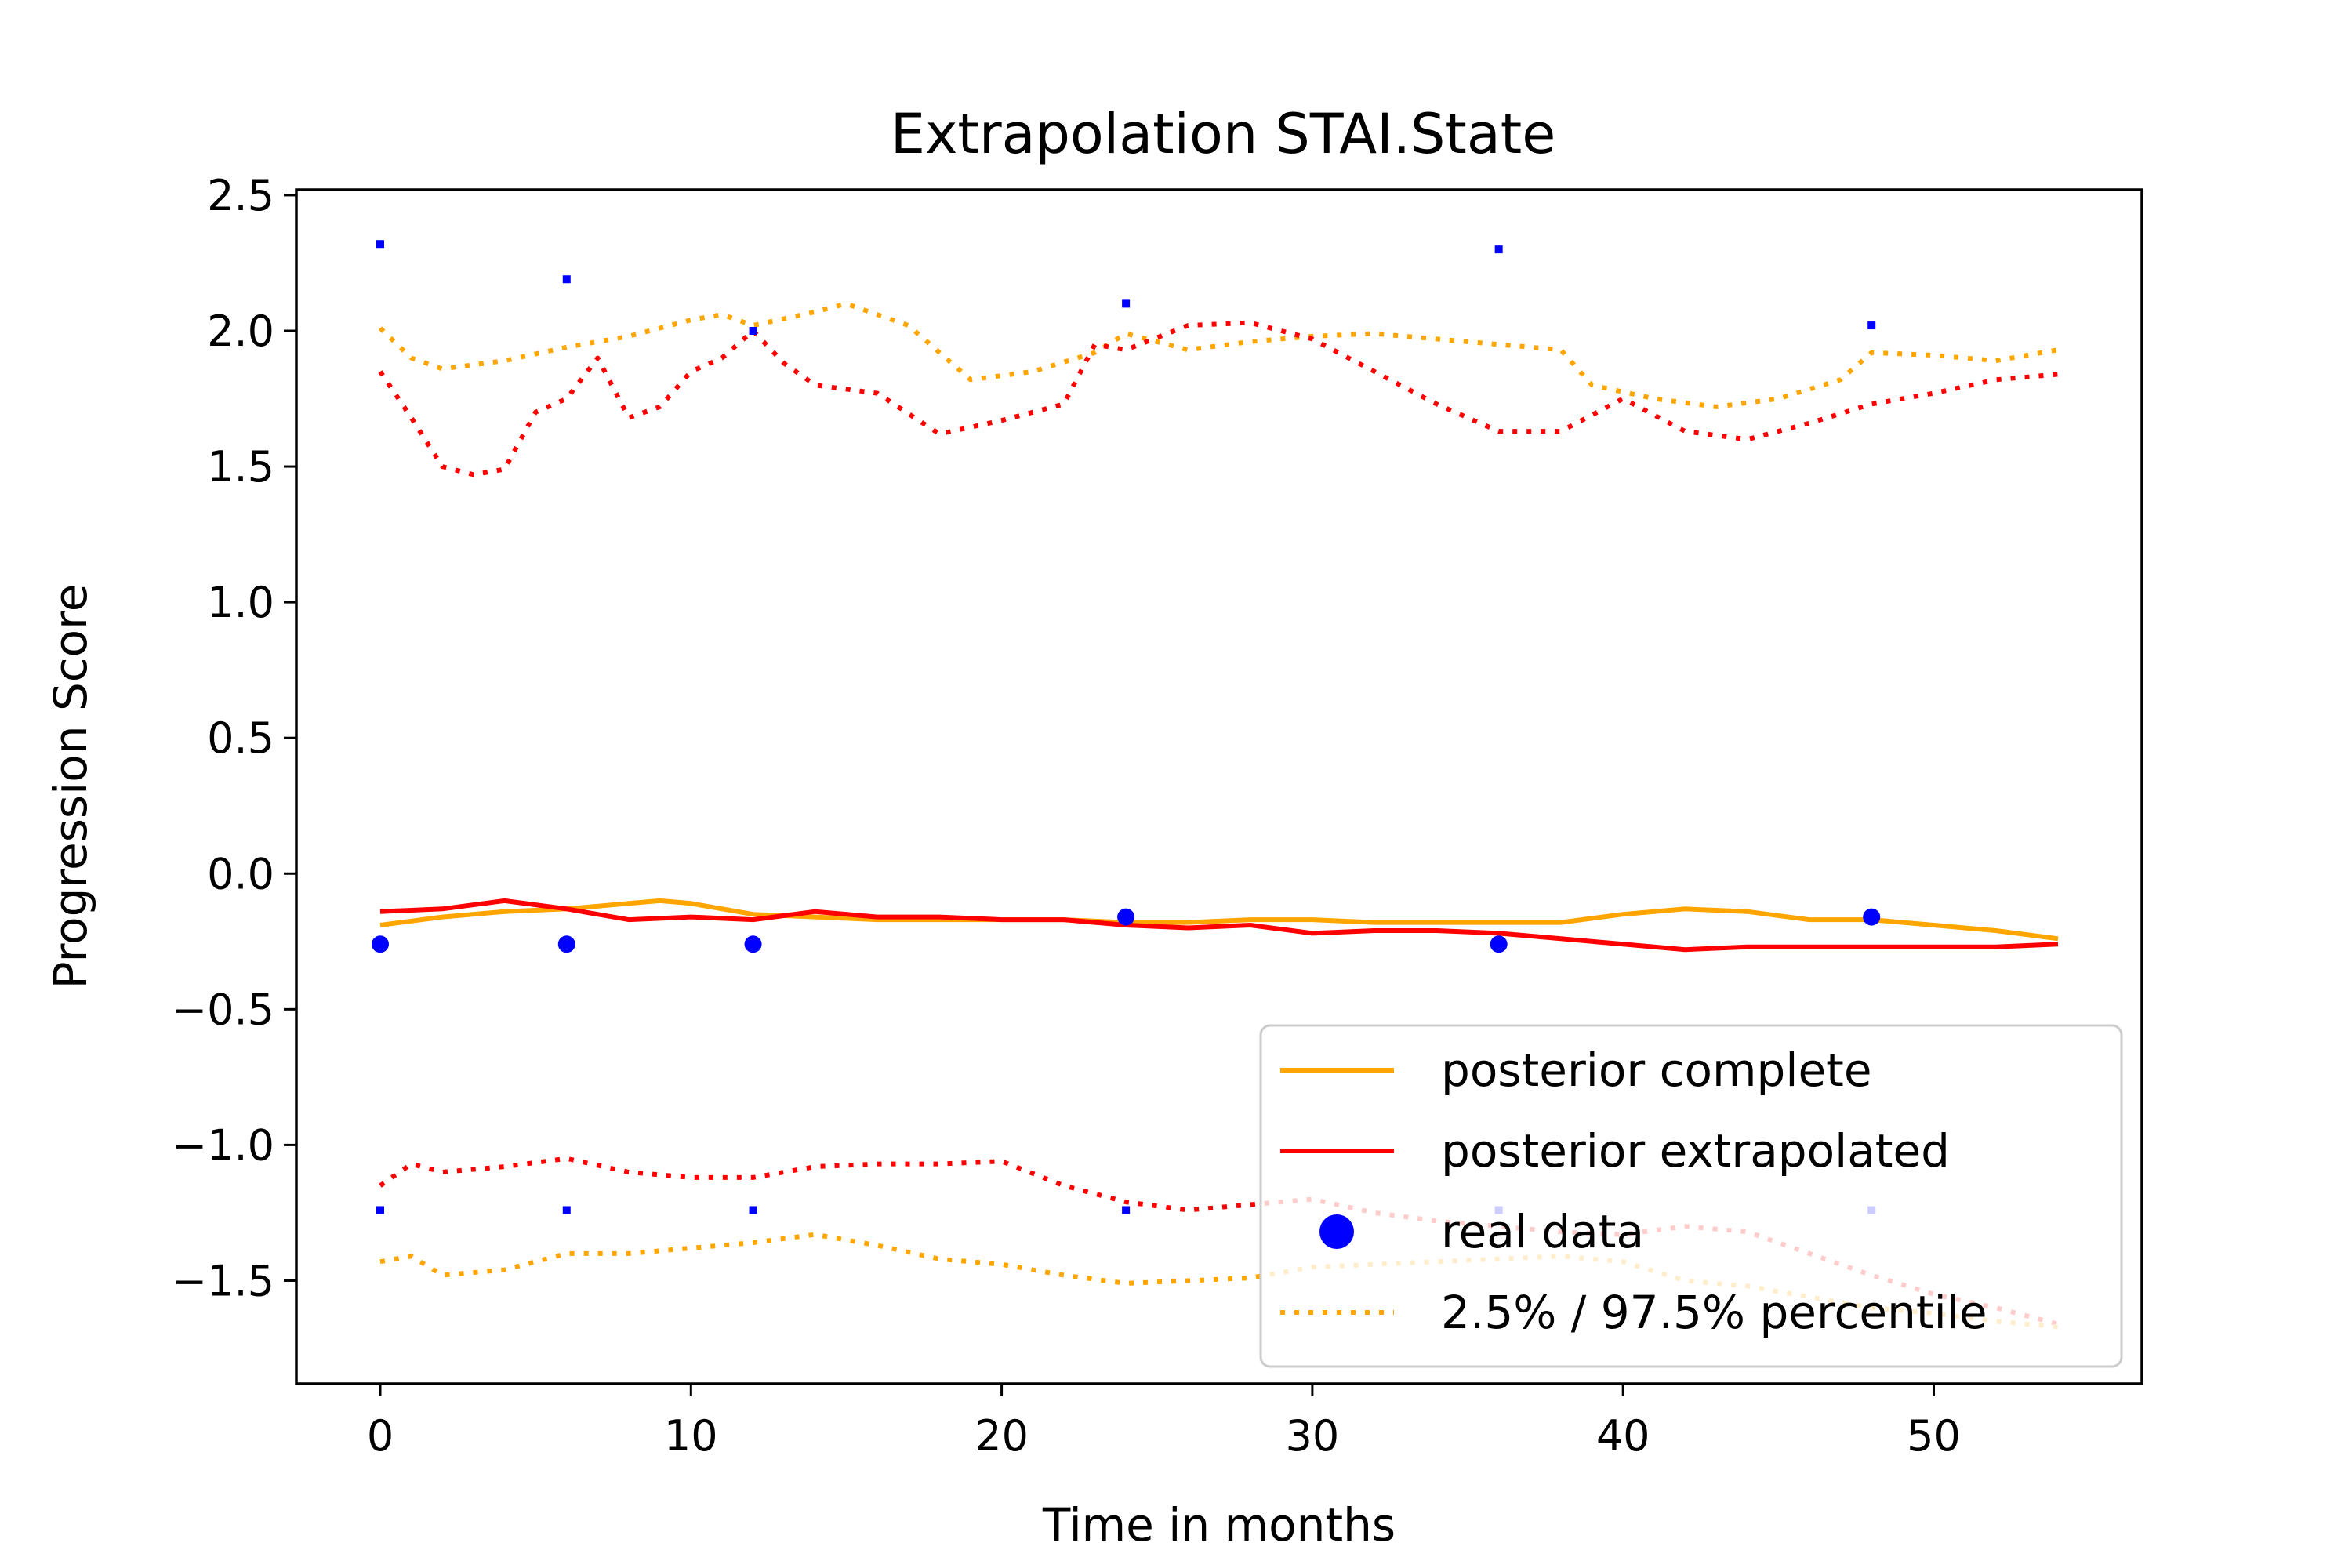 Image resolution: width=2352 pixels, height=1568 pixels. I want to click on y-axis-label: Progression Score, so click(70, 786).